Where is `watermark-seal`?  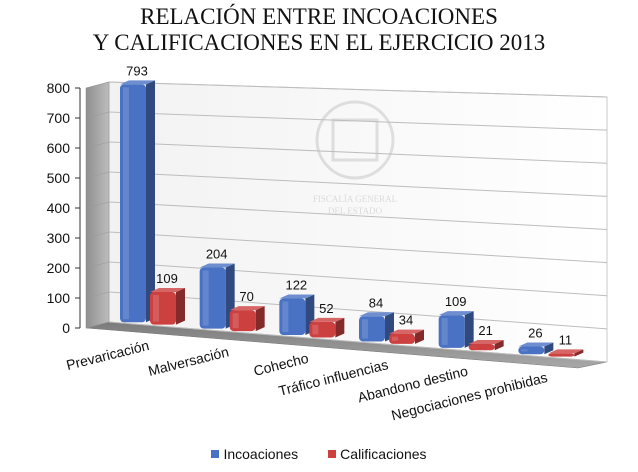
watermark-seal is located at coordinates (355, 140).